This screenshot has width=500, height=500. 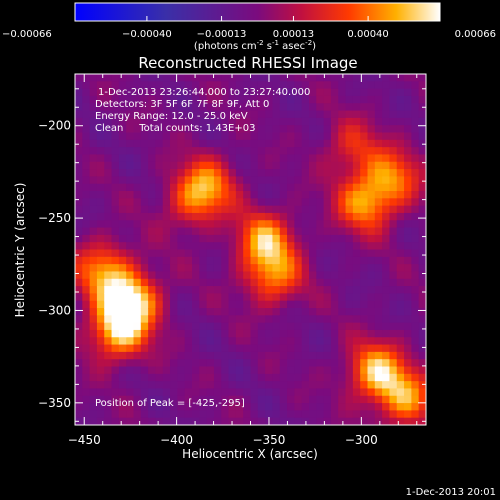 I want to click on y-tick-label: −200, so click(x=54, y=126).